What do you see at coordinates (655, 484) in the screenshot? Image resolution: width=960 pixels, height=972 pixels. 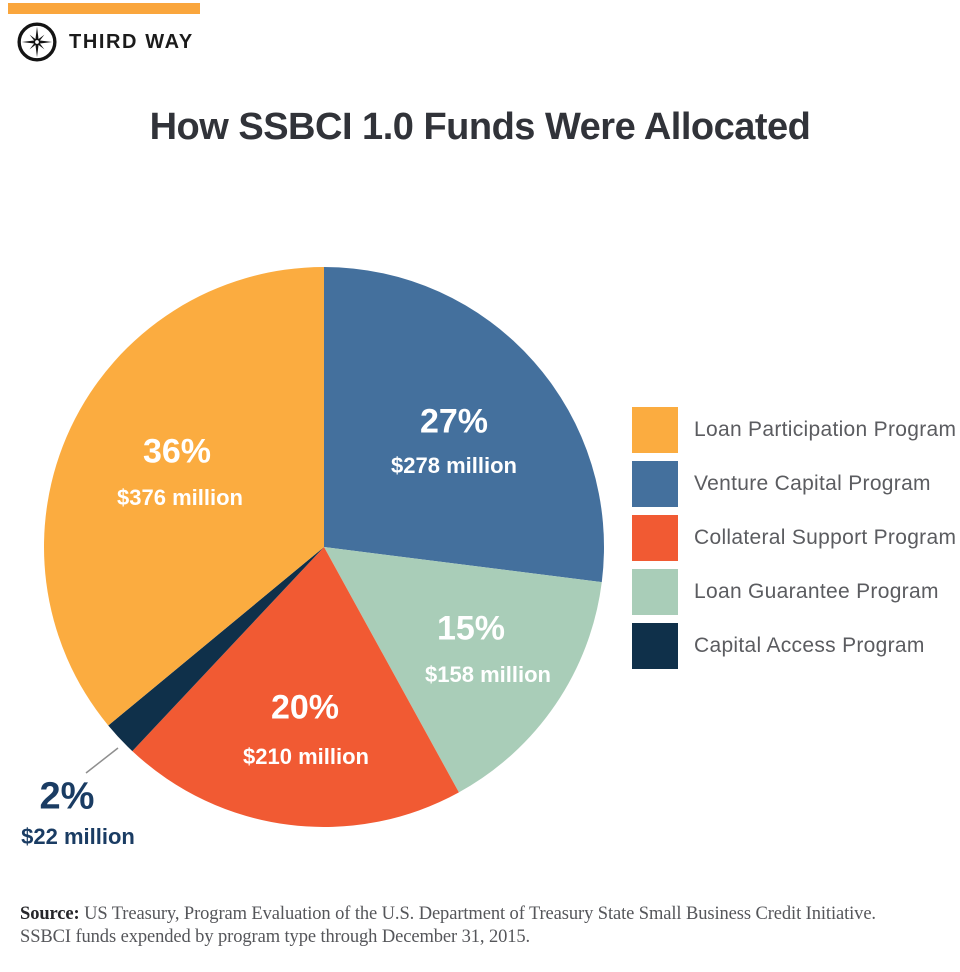 I see `legend-swatch-venture-capital` at bounding box center [655, 484].